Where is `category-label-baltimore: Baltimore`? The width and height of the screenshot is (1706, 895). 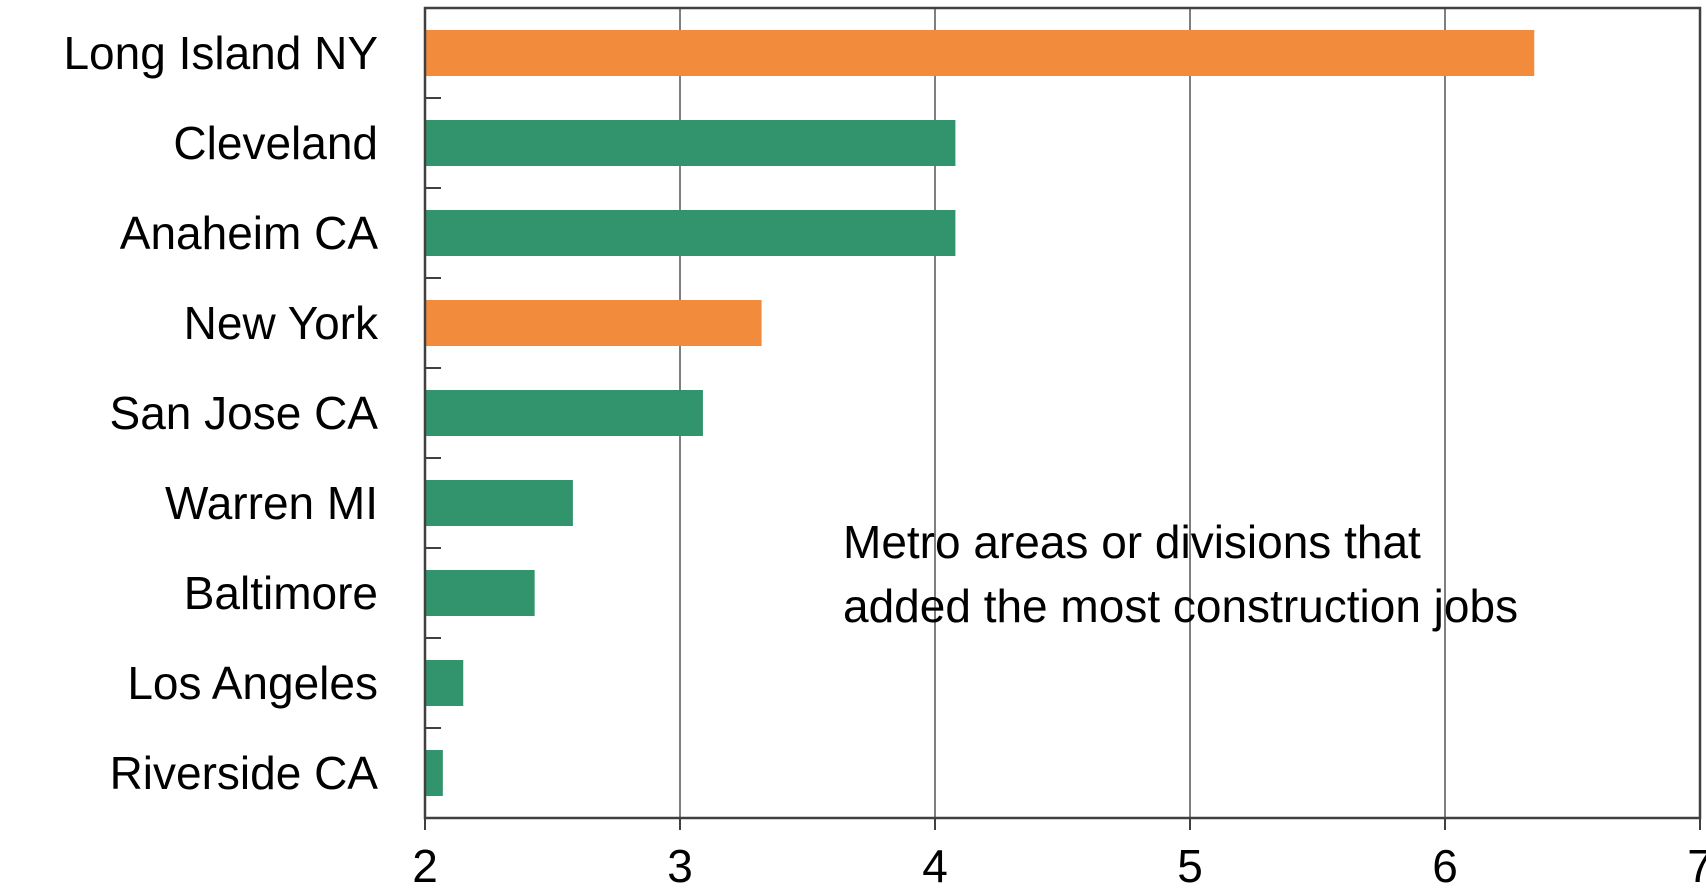 category-label-baltimore: Baltimore is located at coordinates (281, 593).